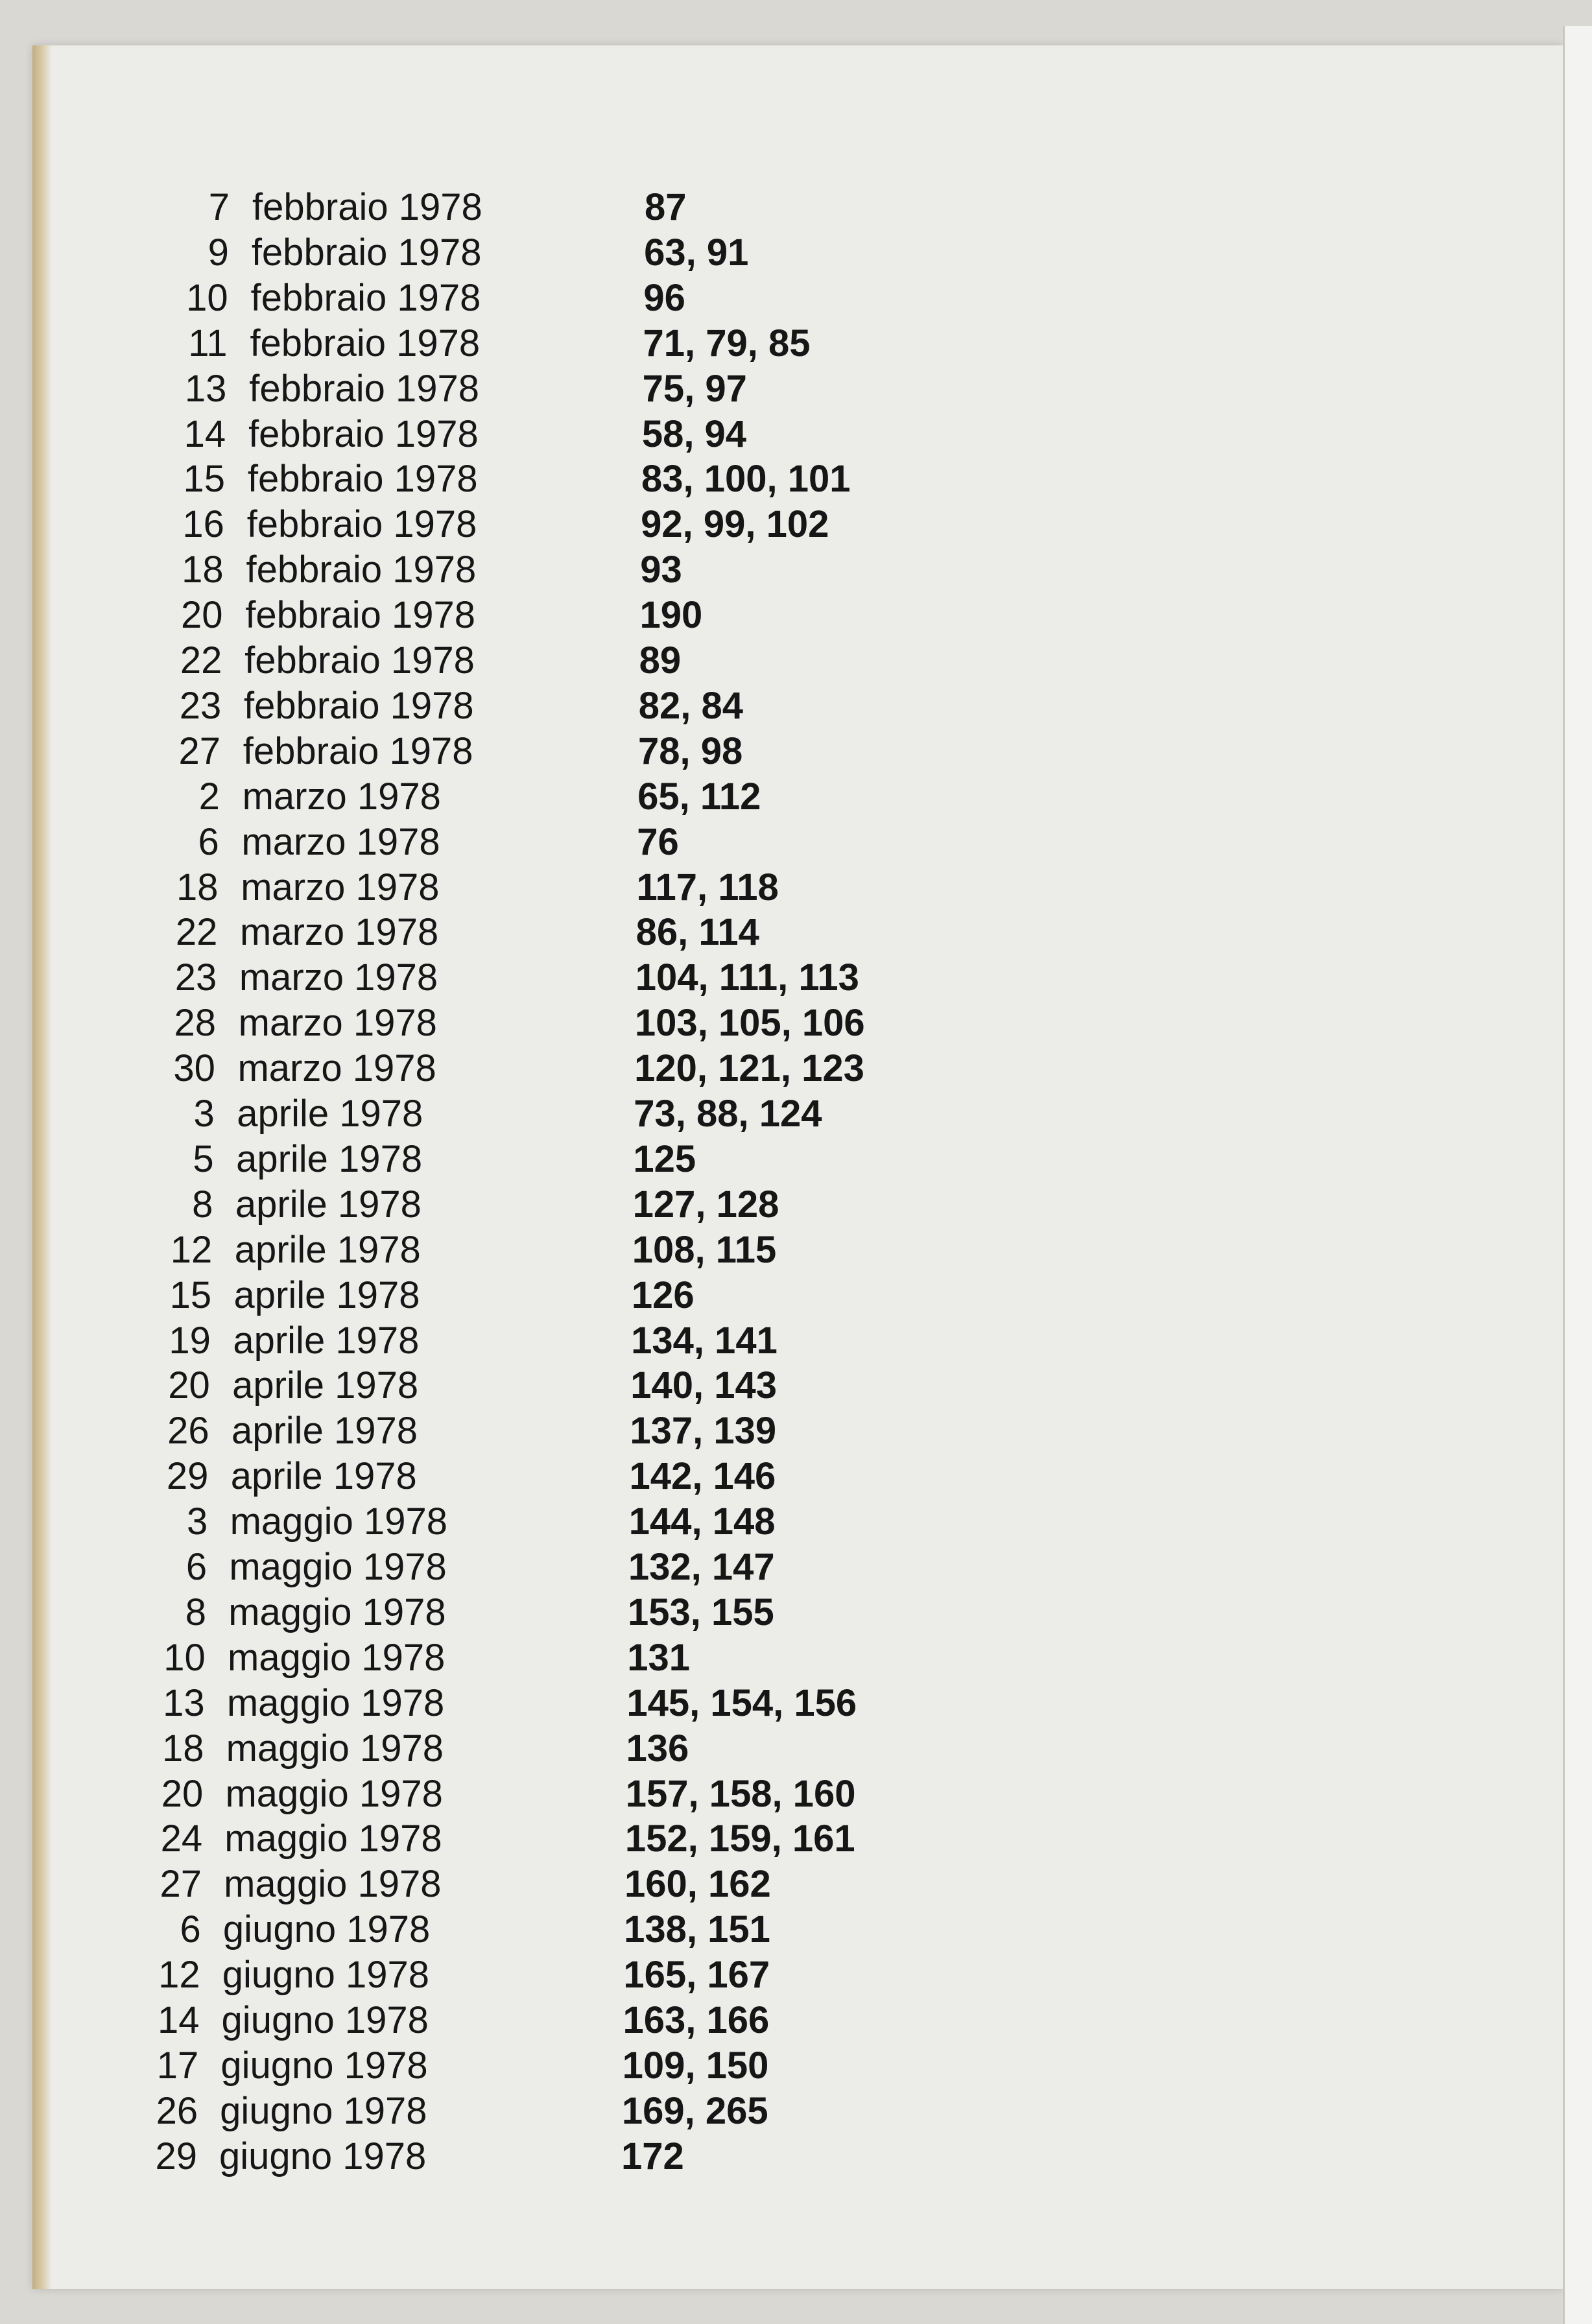 The image size is (1592, 2324). I want to click on day: 3, so click(204, 1114).